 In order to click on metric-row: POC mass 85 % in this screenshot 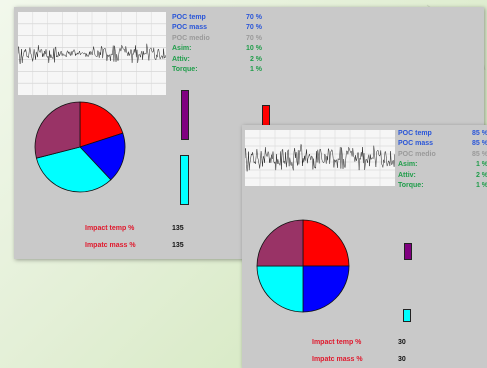, I will do `click(442, 144)`.